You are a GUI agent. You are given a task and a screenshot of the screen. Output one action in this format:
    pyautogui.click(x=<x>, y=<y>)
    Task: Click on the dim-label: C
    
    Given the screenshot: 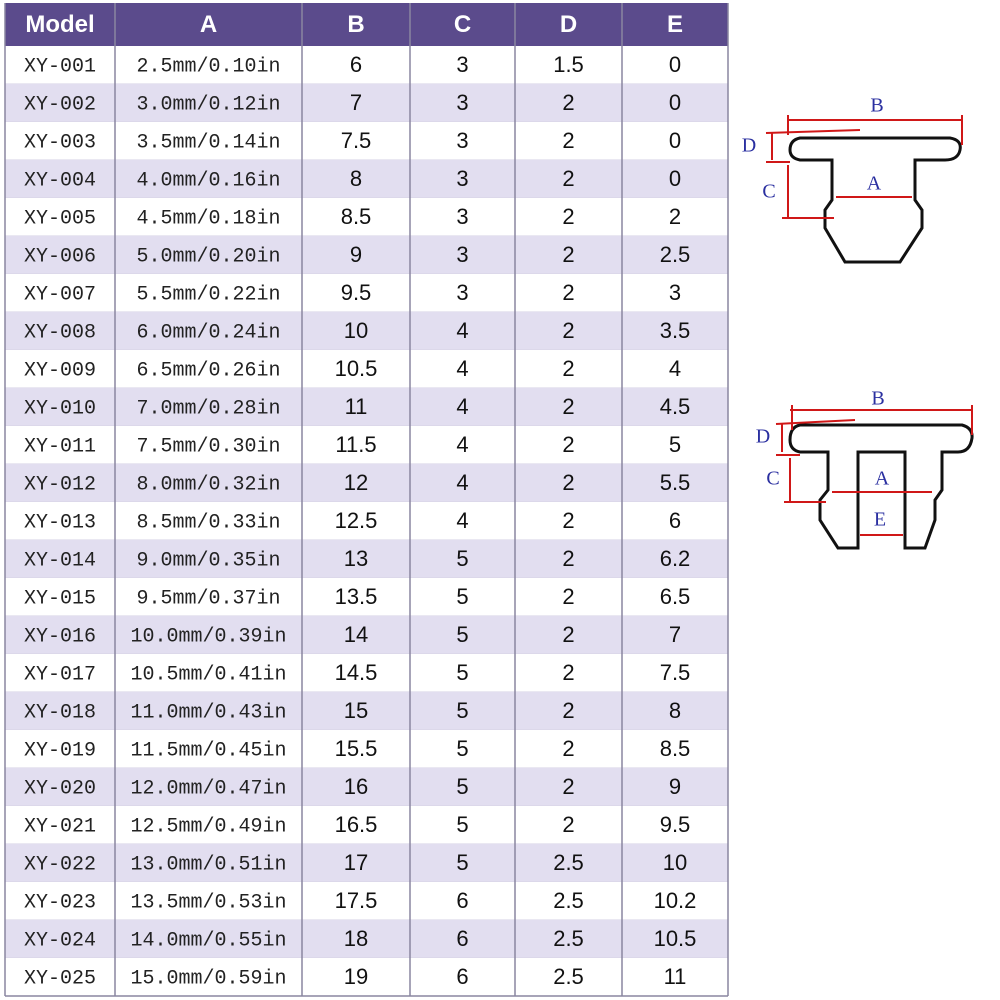 What is the action you would take?
    pyautogui.click(x=768, y=192)
    